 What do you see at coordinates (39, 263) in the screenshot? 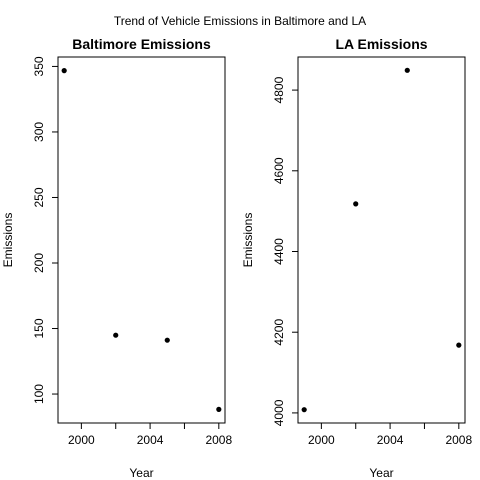
I see `panel-1-y-tick-label: 200` at bounding box center [39, 263].